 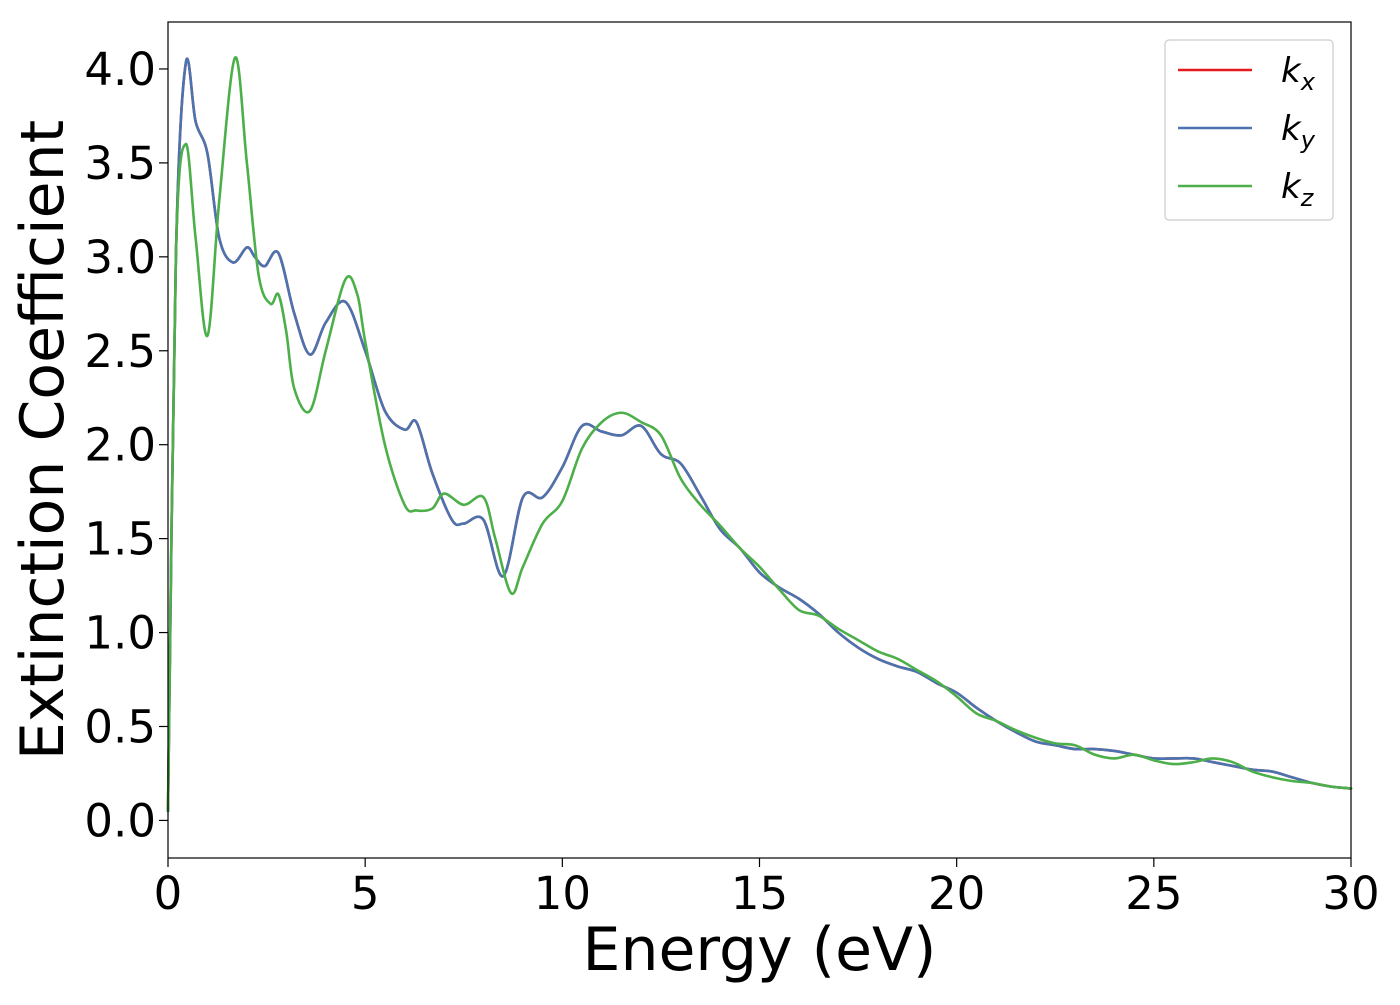 I want to click on legend-box, so click(x=1249, y=130).